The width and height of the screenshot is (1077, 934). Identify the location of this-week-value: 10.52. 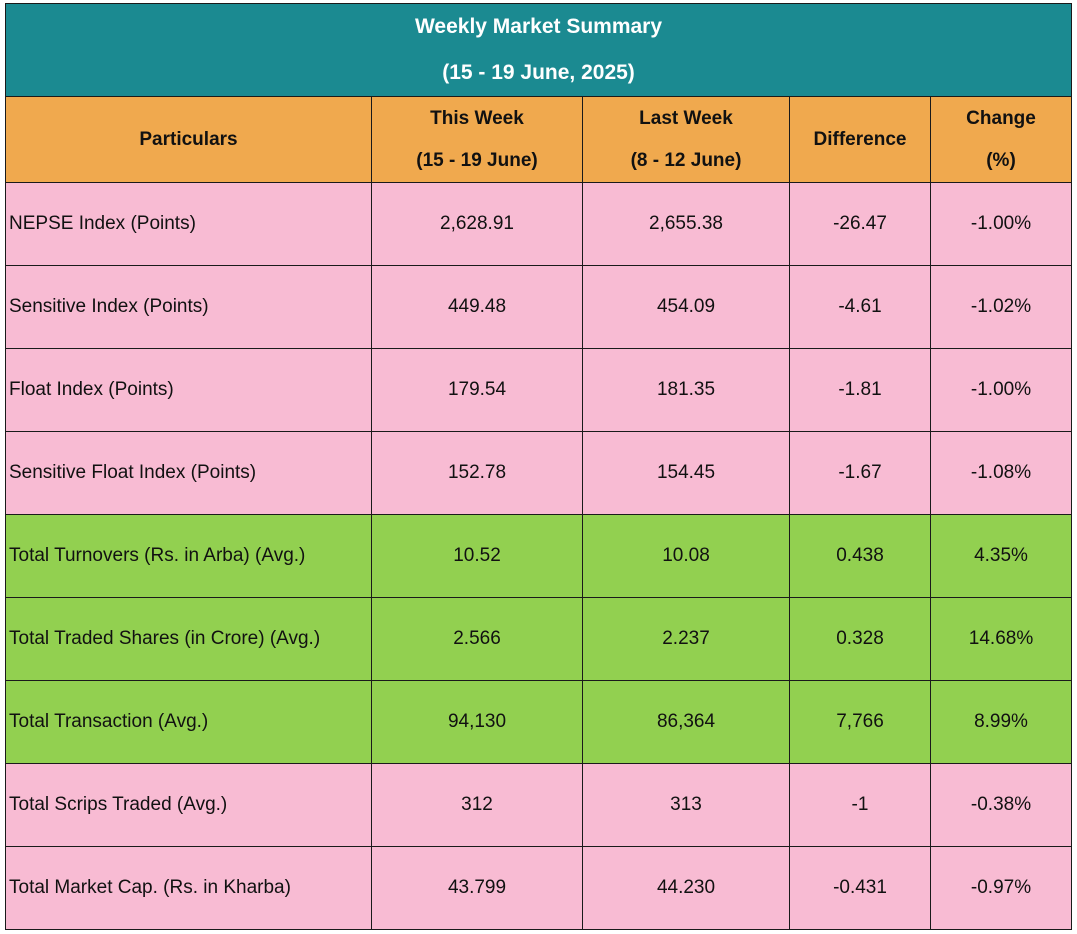
(477, 556).